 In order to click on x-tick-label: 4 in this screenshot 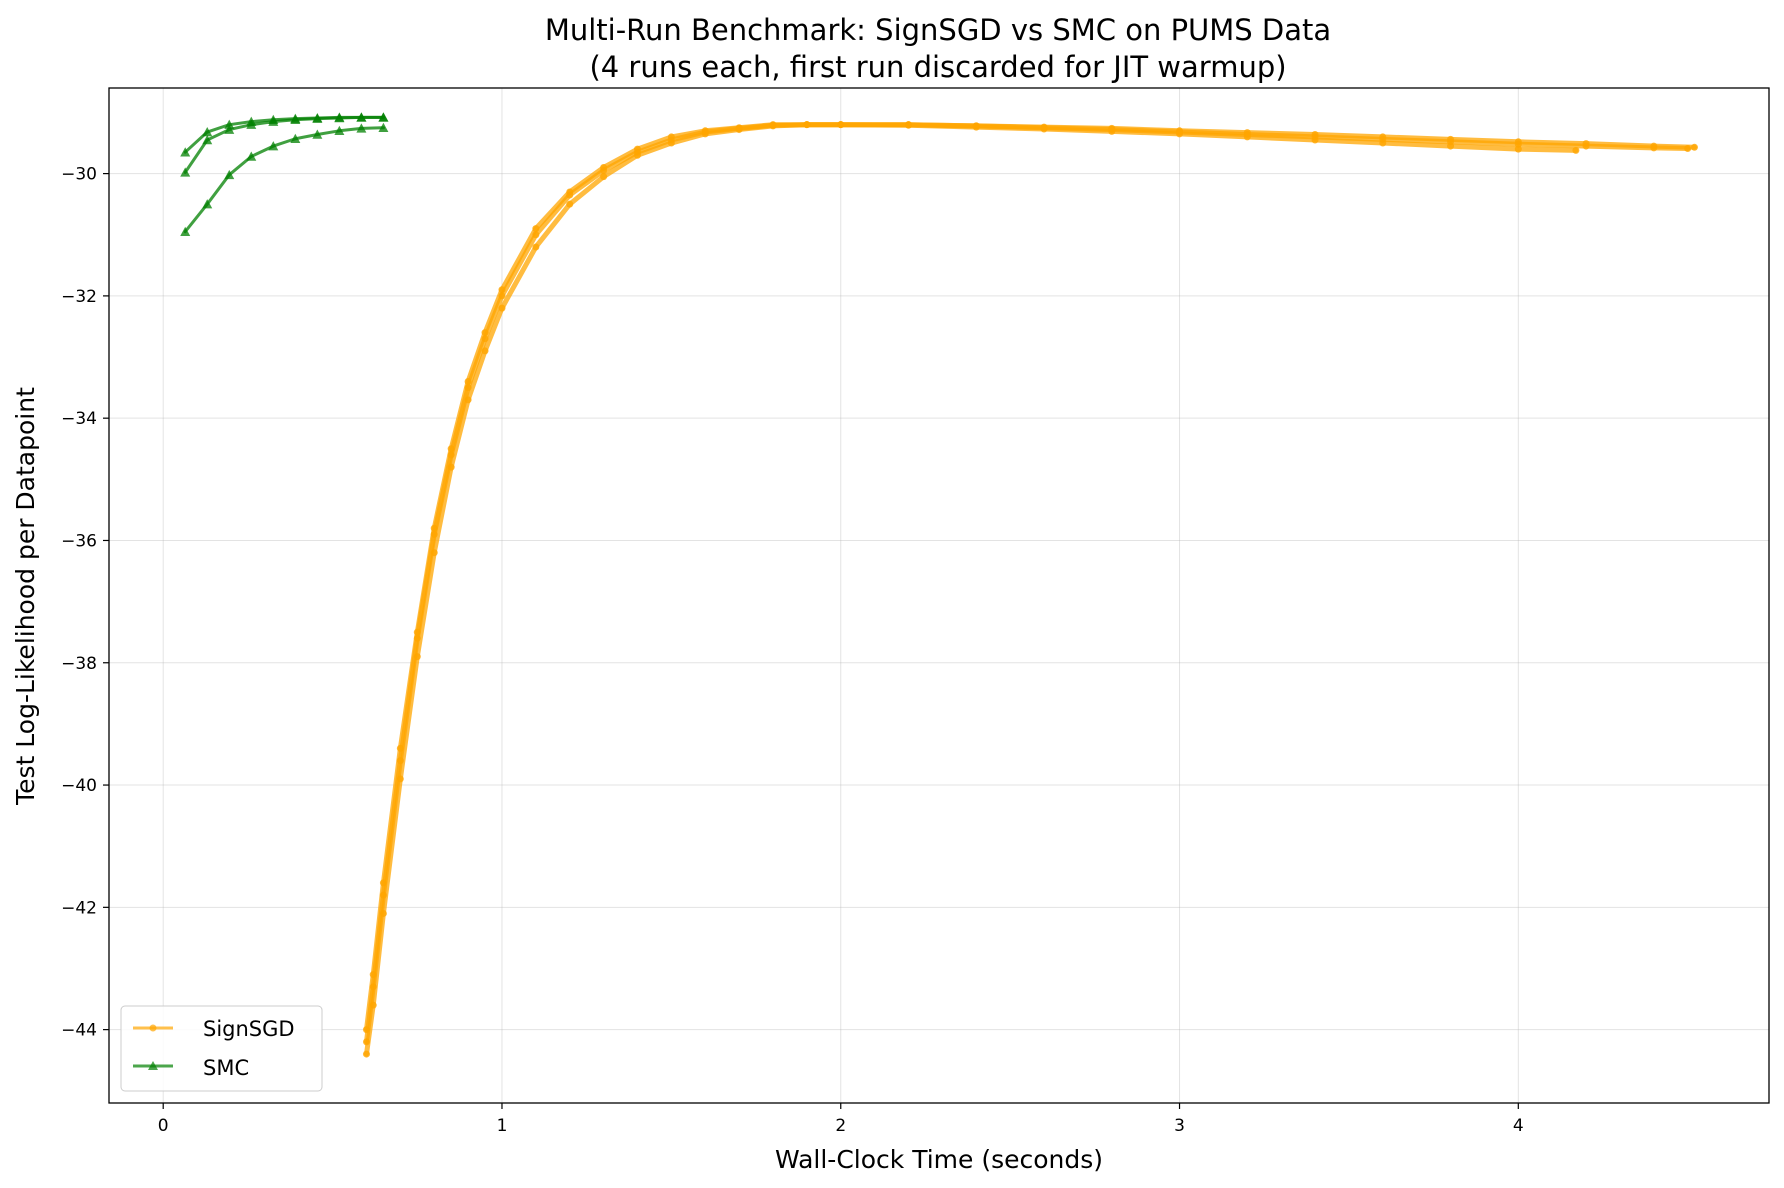, I will do `click(1518, 1126)`.